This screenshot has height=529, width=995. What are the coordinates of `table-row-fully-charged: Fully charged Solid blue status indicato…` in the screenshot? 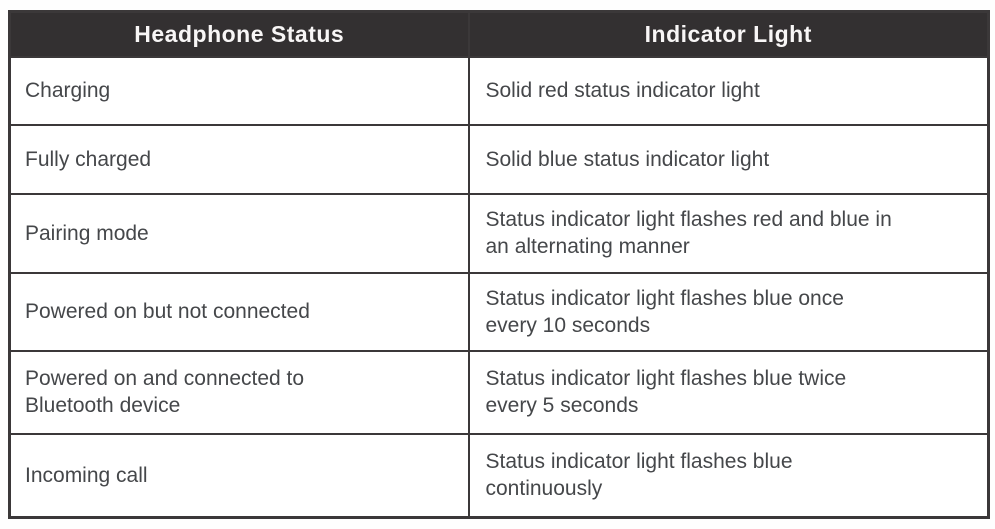 It's located at (499, 159).